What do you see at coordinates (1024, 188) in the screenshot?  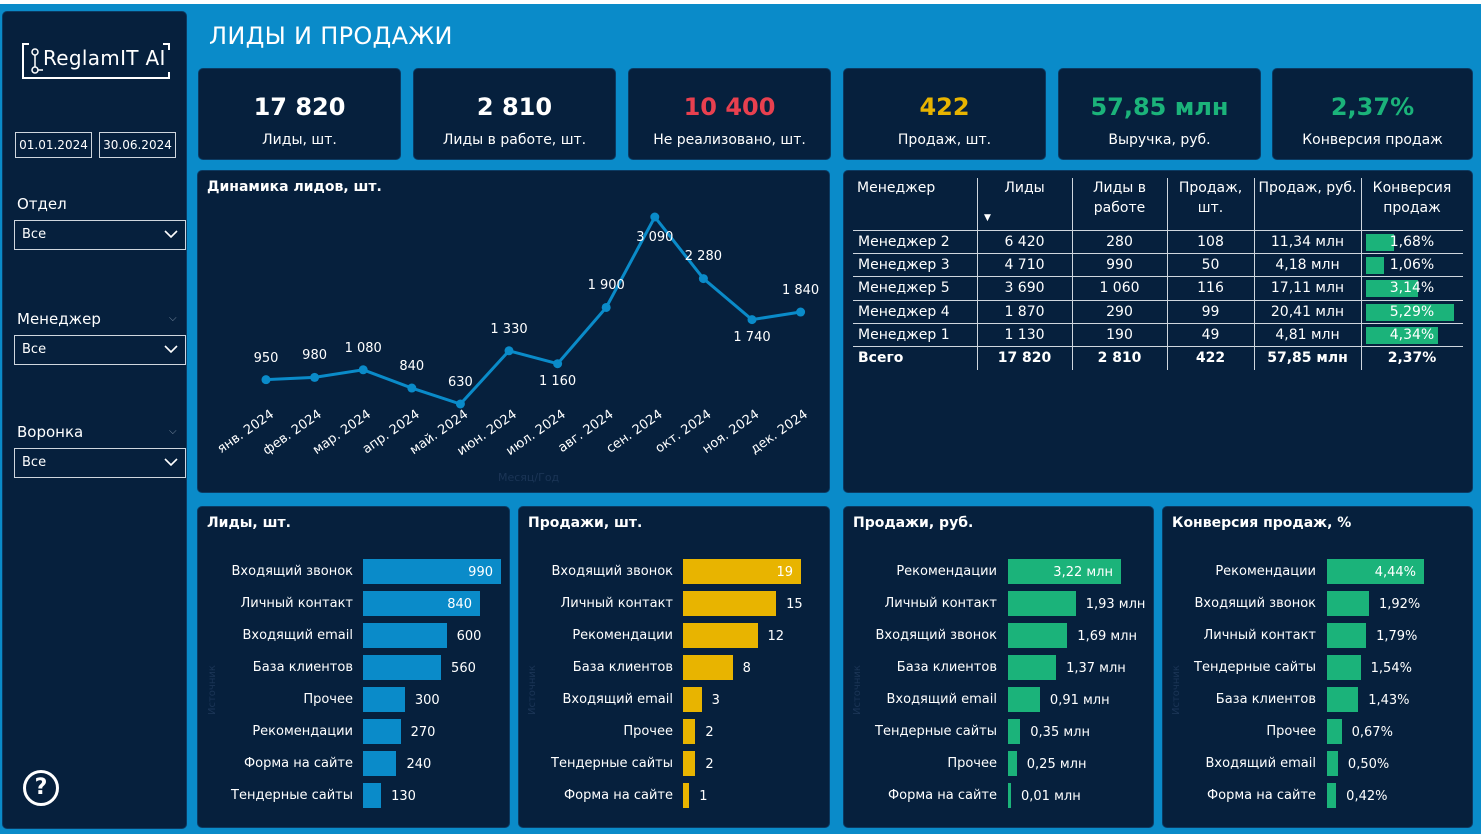 I see `table-header-1: Лиды` at bounding box center [1024, 188].